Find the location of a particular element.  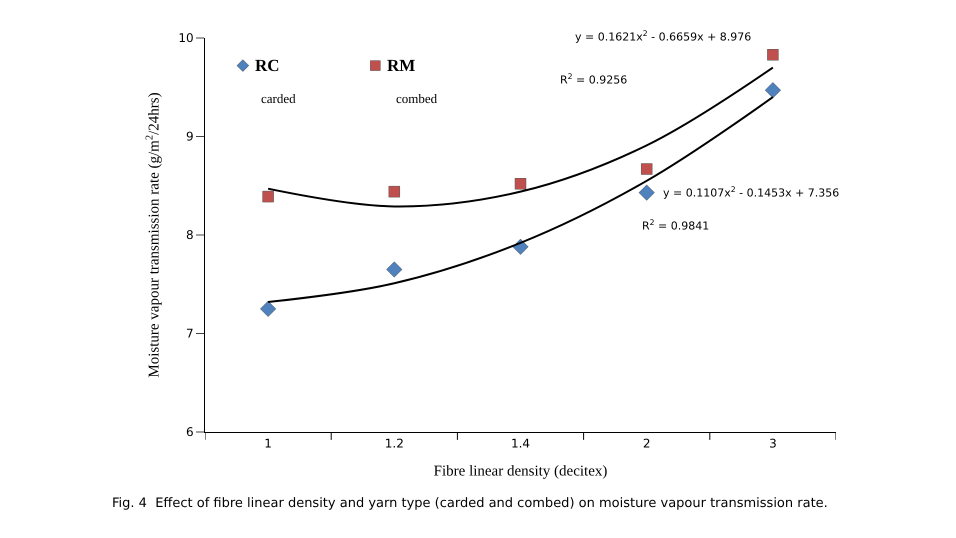

x-tick-label: 1.4 is located at coordinates (520, 443).